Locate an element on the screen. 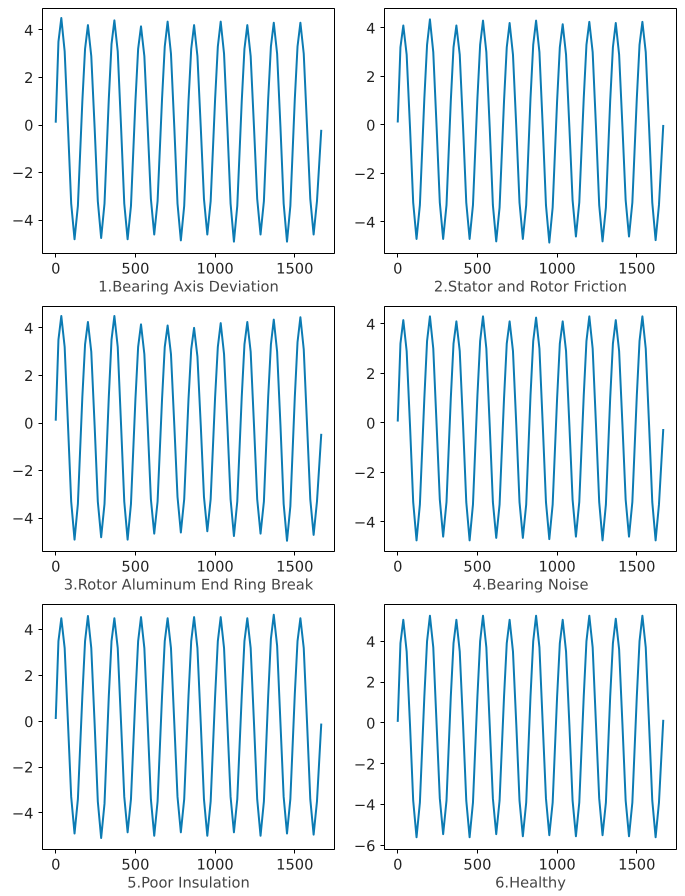 This screenshot has height=896, width=685. x-axis-title: 1.Bearing Axis Deviation is located at coordinates (188, 287).